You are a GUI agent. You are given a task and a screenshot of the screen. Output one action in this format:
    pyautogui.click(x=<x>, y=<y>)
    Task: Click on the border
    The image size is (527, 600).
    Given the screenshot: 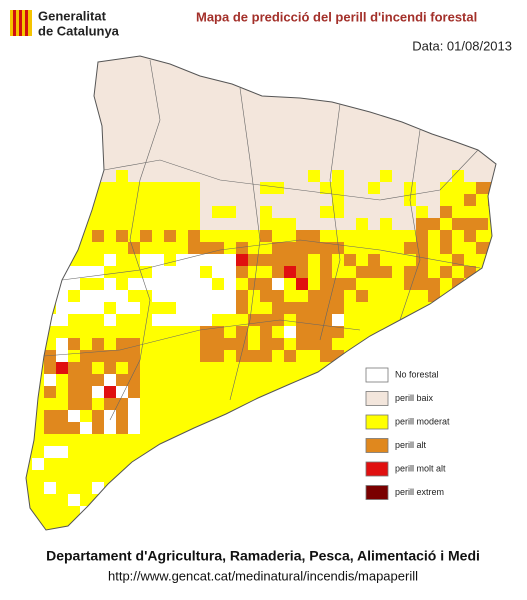 What is the action you would take?
    pyautogui.click(x=410, y=225)
    